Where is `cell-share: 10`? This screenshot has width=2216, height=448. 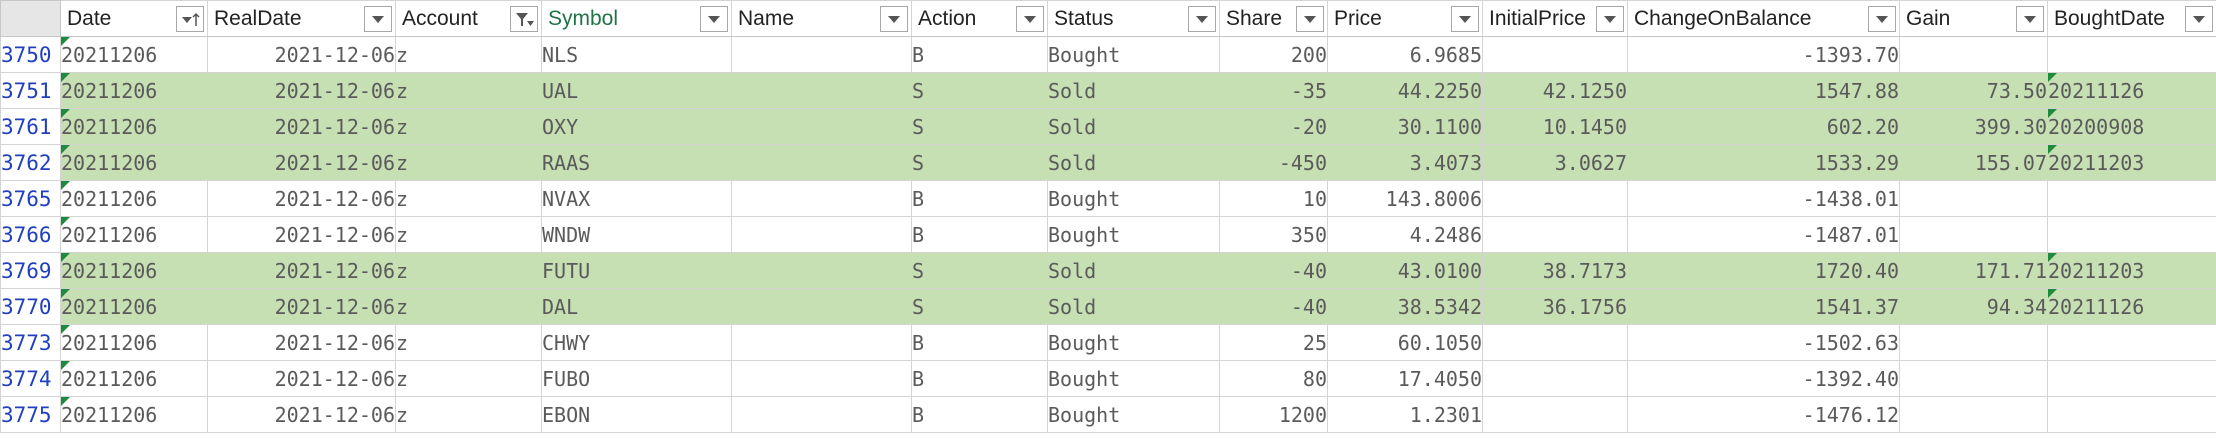
cell-share: 10 is located at coordinates (1273, 198).